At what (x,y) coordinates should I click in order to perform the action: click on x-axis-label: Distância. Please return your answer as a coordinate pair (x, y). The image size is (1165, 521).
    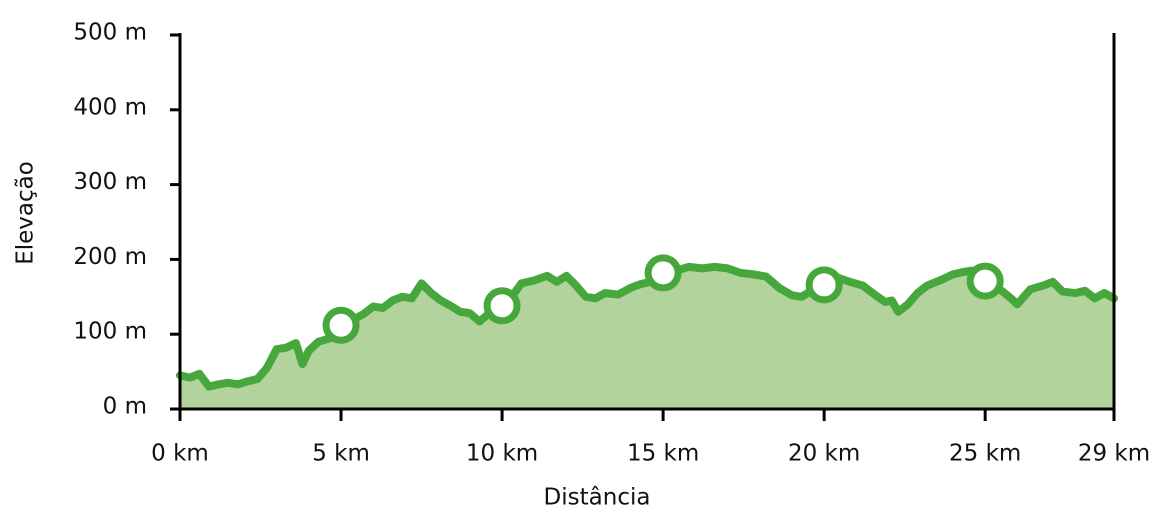
    Looking at the image, I should click on (597, 498).